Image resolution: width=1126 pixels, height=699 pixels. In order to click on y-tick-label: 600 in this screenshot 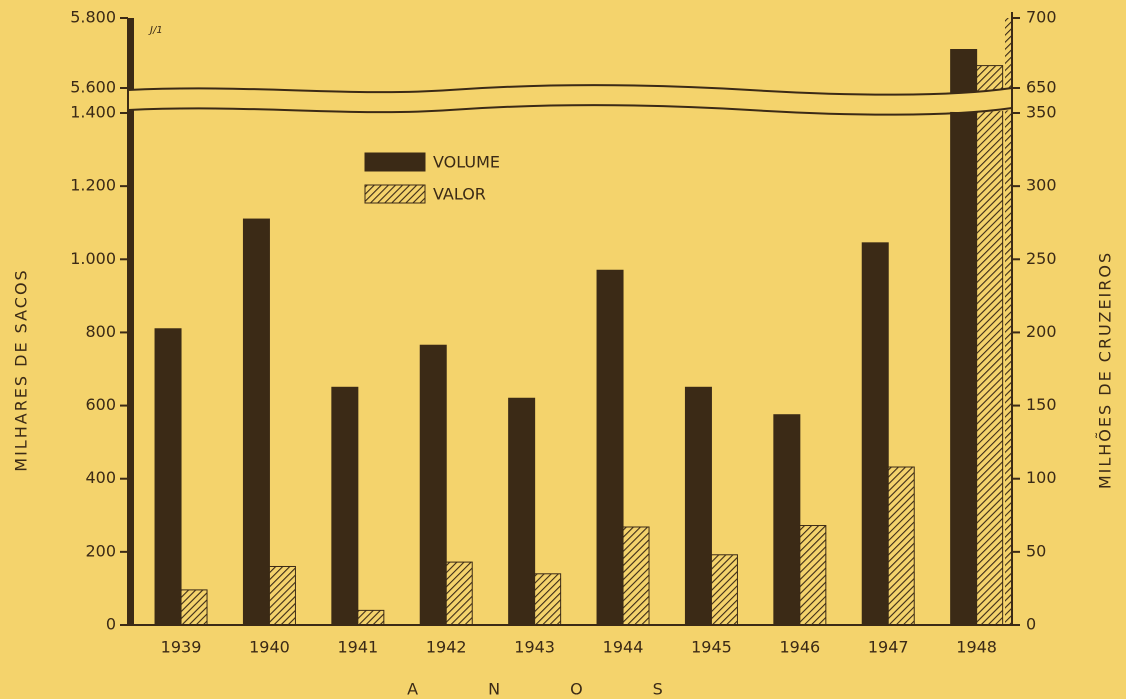, I will do `click(100, 404)`.